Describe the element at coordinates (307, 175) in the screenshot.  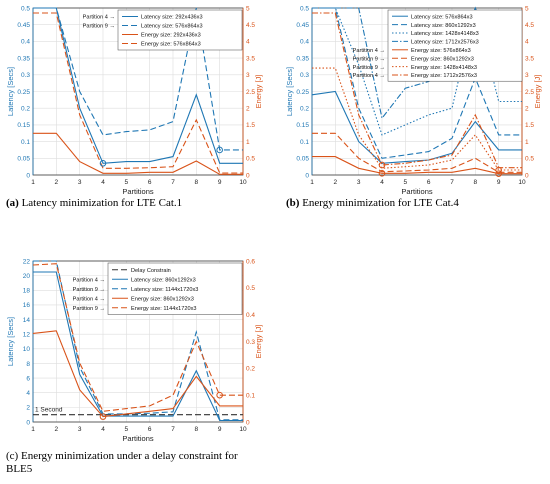
I see `chart-b-y-tick-label: 0` at that location.